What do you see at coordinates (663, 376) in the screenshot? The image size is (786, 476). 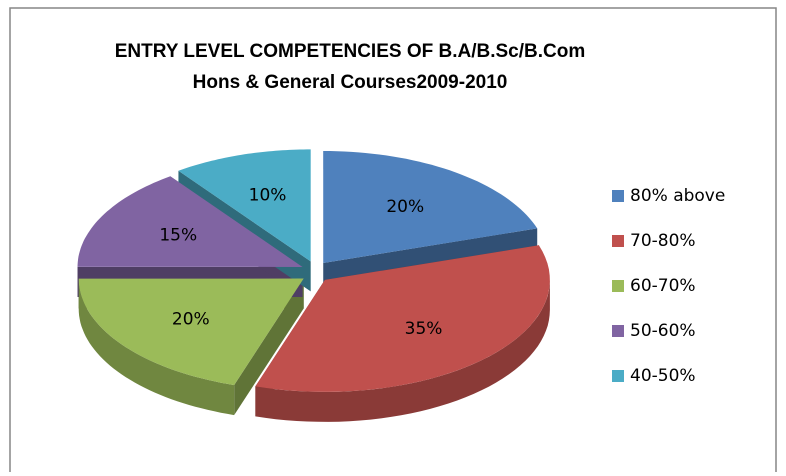 I see `legend-label: 40-50%` at bounding box center [663, 376].